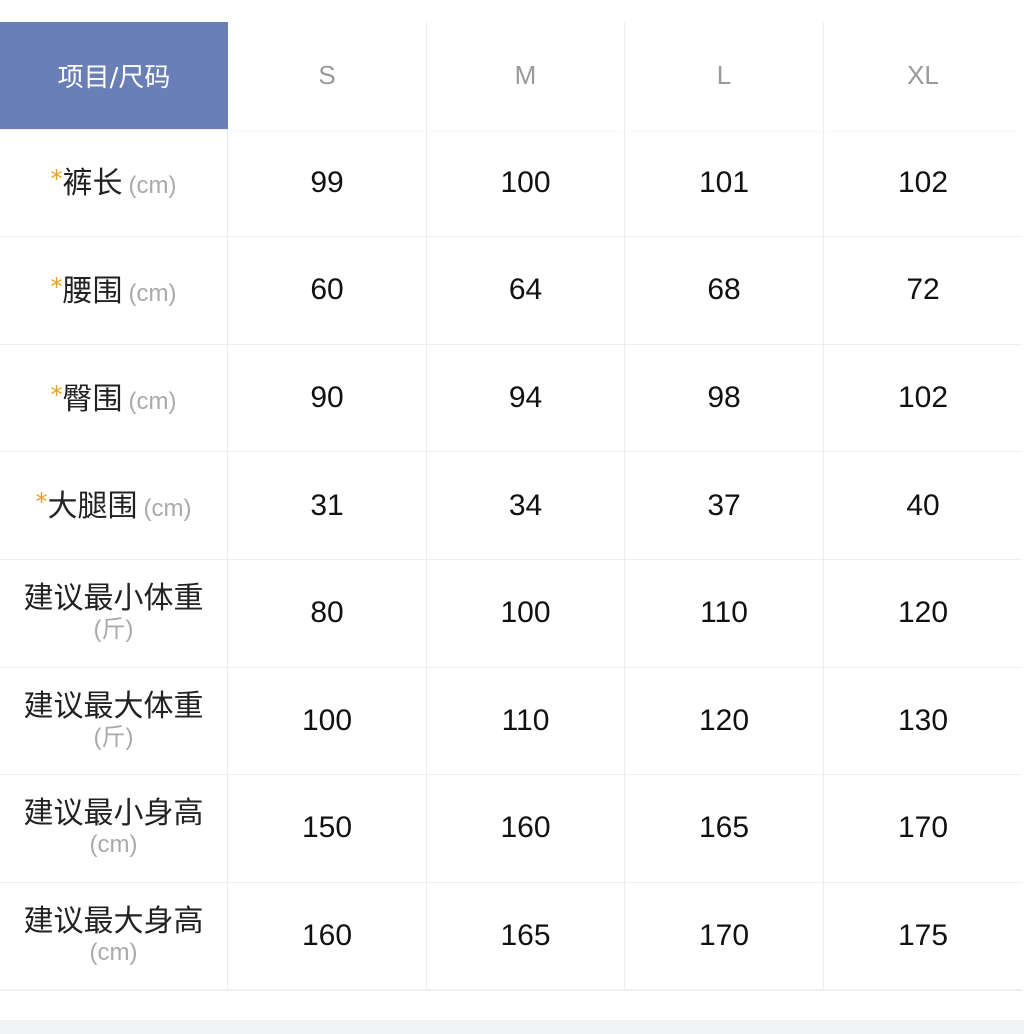 This screenshot has width=1024, height=1034. What do you see at coordinates (923, 291) in the screenshot?
I see `value-cell: 72` at bounding box center [923, 291].